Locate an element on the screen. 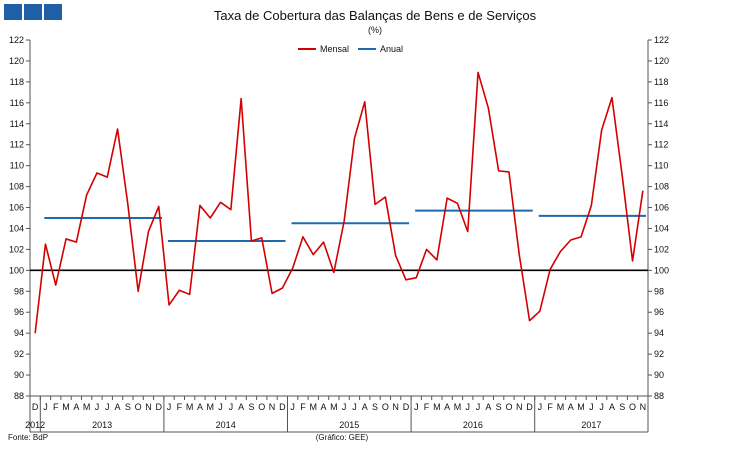  y-tick-label-right: 104 is located at coordinates (661, 228).